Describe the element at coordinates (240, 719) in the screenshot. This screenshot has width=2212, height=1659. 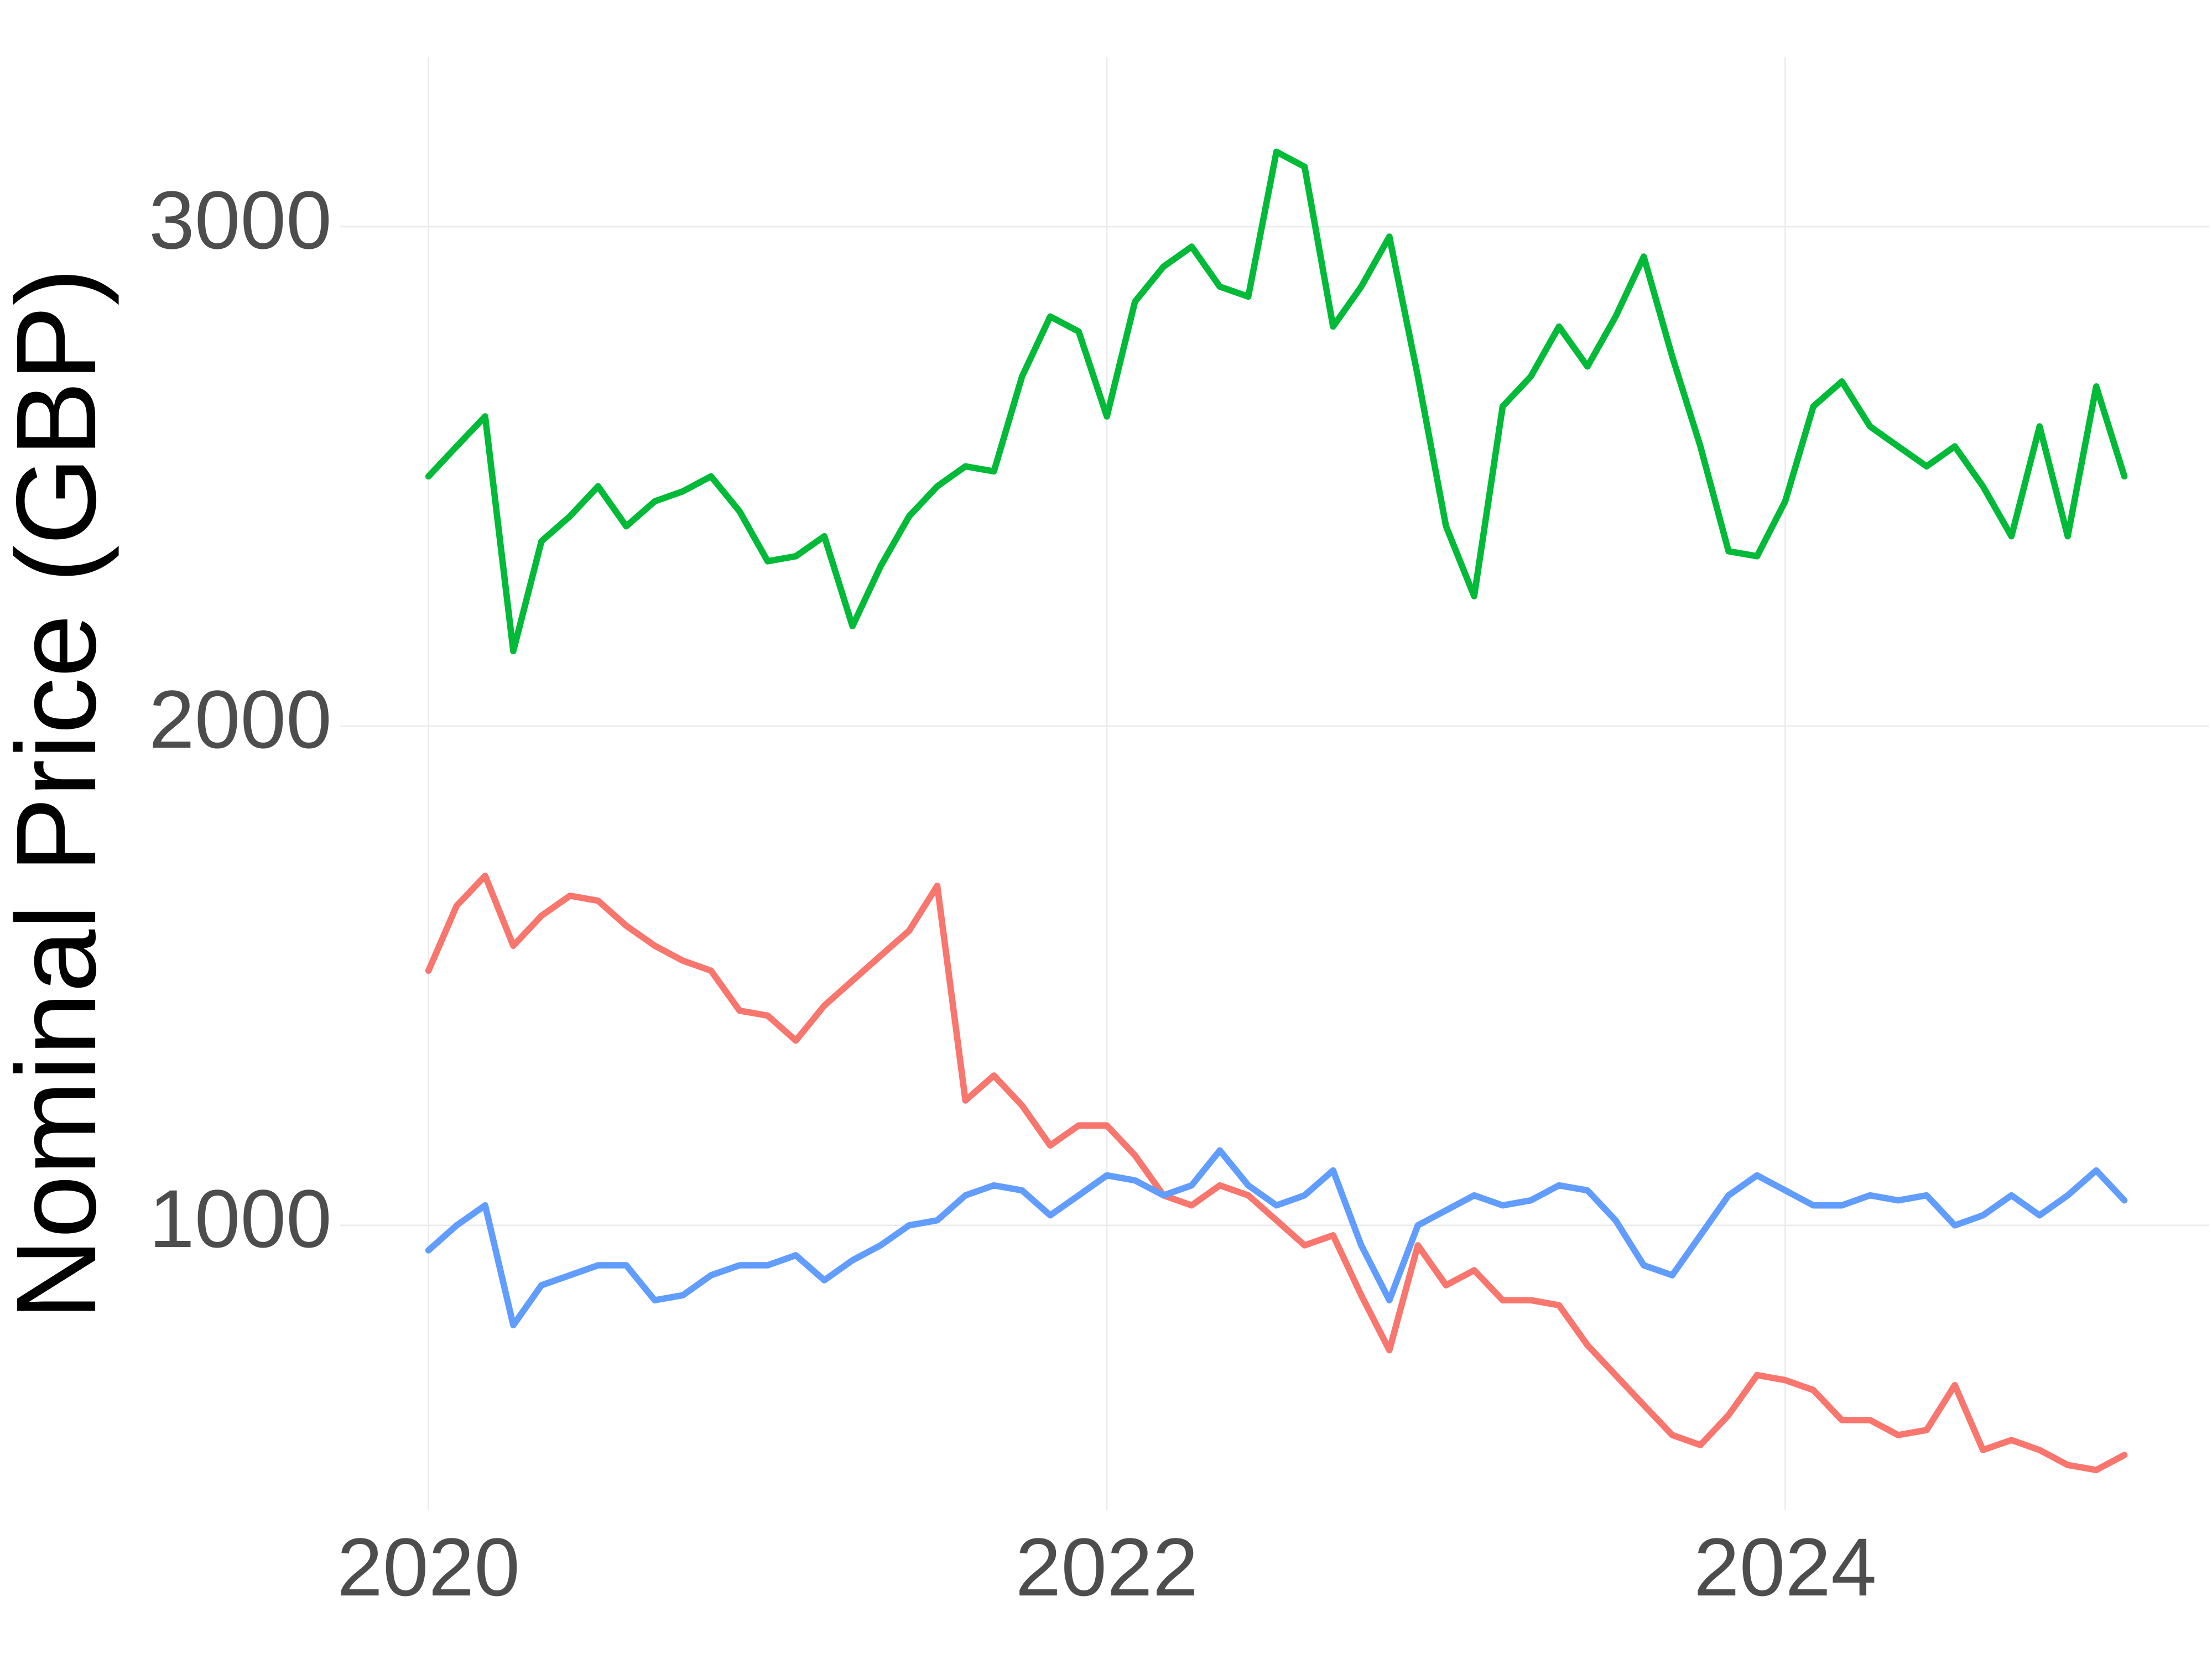
I see `y-tick-label: 2000` at that location.